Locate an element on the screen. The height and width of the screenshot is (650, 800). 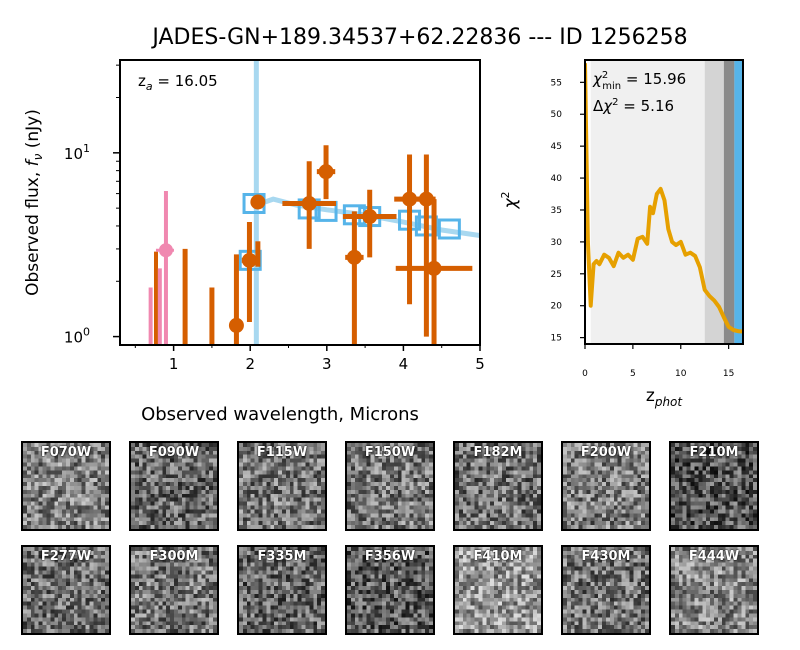
cutout-filter-label: F410M is located at coordinates (498, 556).